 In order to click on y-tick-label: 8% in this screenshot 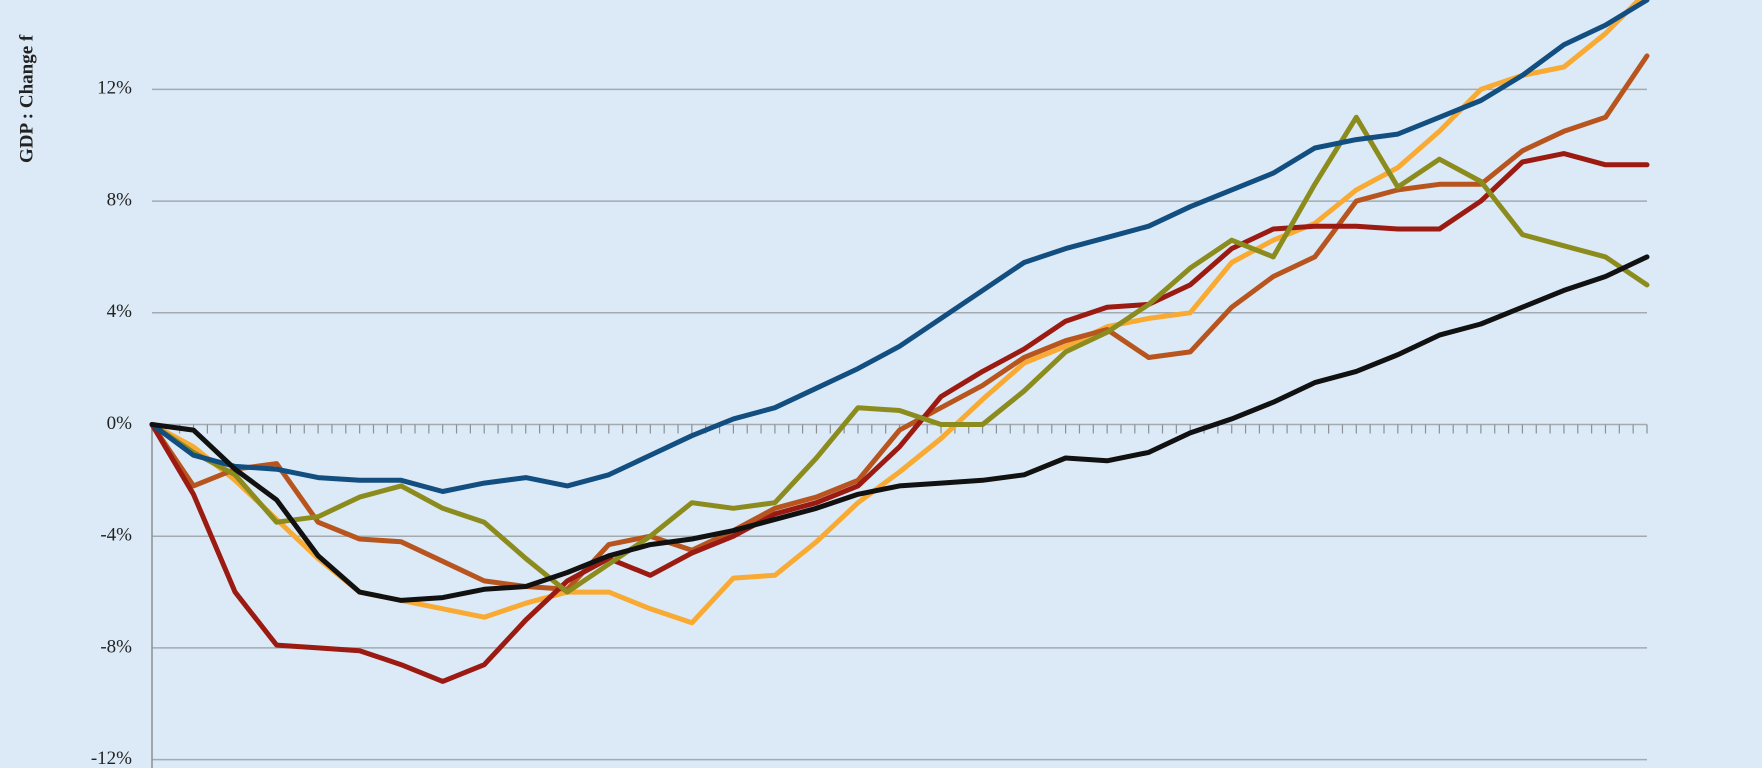, I will do `click(120, 199)`.